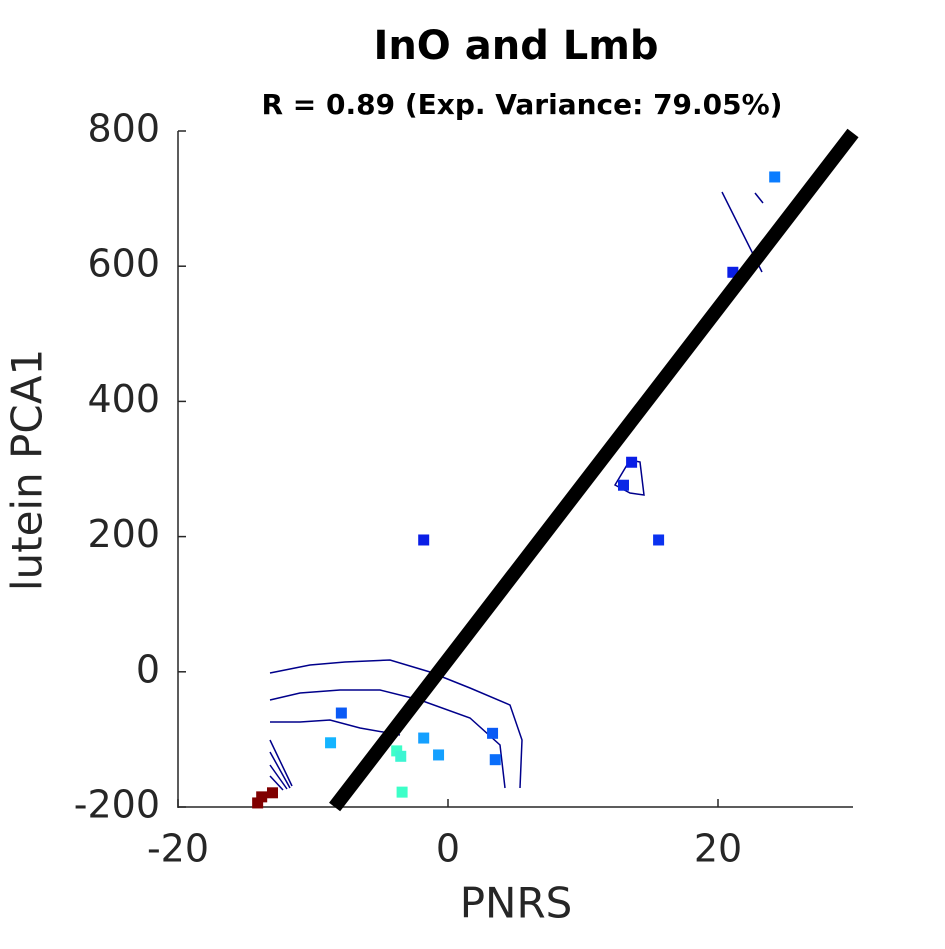  Describe the element at coordinates (123, 534) in the screenshot. I see `y-tick-label: 200` at that location.